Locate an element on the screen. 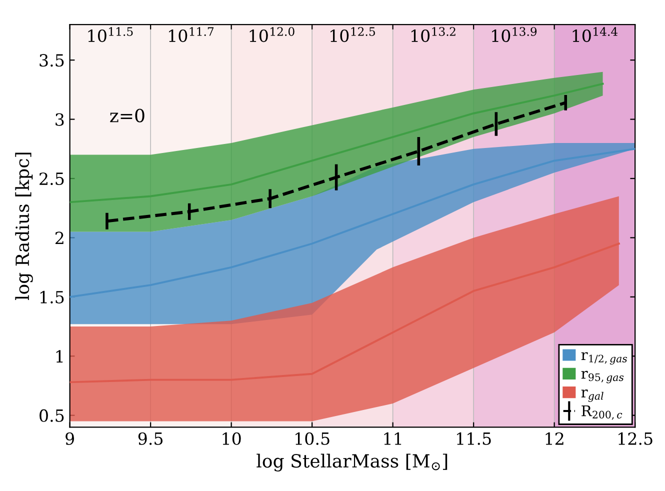 The width and height of the screenshot is (665, 491). annotation: z=0 is located at coordinates (127, 115).